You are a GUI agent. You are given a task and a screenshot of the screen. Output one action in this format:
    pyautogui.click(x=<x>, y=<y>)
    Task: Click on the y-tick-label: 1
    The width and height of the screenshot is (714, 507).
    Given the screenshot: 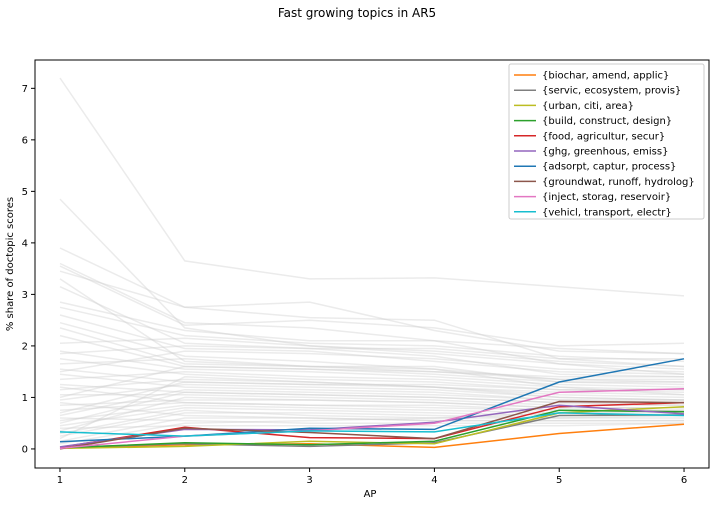 What is the action you would take?
    pyautogui.click(x=25, y=398)
    